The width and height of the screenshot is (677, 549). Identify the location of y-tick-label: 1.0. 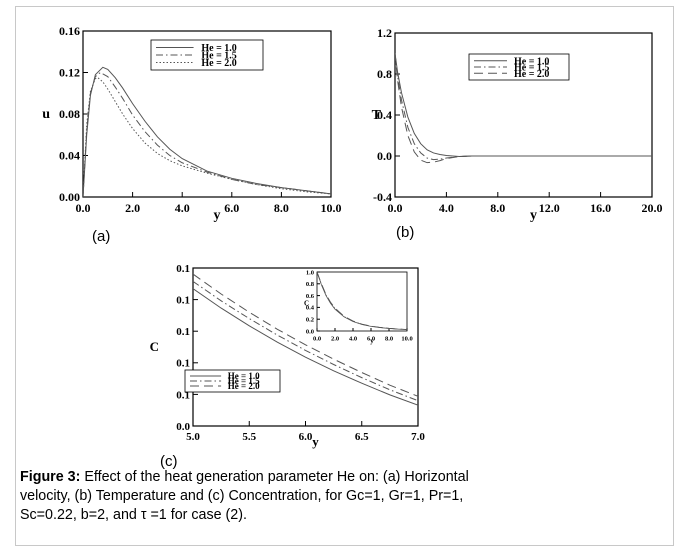
(310, 272).